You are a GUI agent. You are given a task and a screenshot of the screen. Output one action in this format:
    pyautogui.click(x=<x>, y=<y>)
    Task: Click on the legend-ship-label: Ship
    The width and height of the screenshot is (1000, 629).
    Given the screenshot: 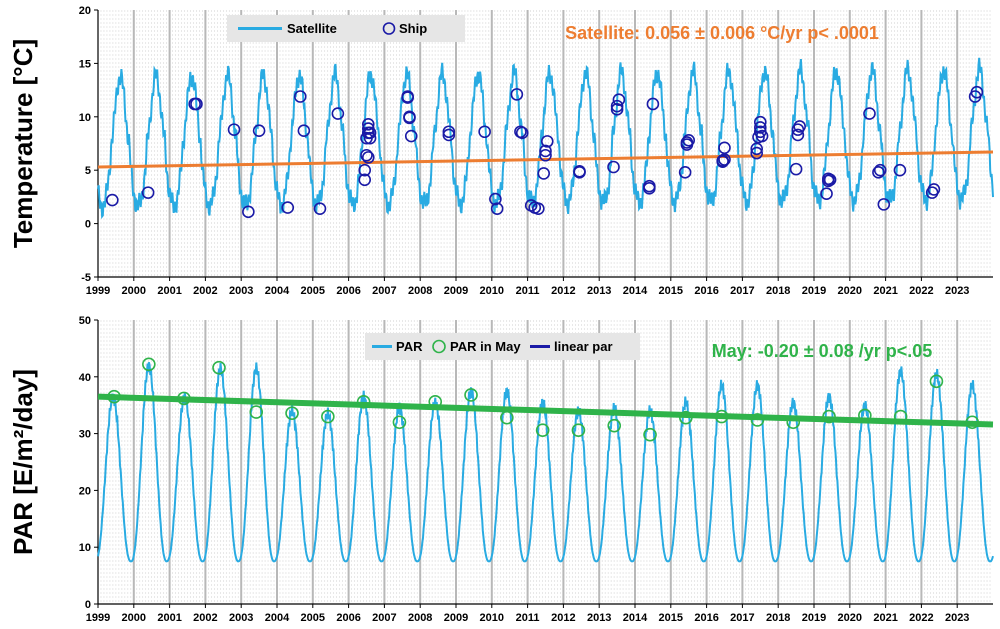 What is the action you would take?
    pyautogui.click(x=413, y=28)
    